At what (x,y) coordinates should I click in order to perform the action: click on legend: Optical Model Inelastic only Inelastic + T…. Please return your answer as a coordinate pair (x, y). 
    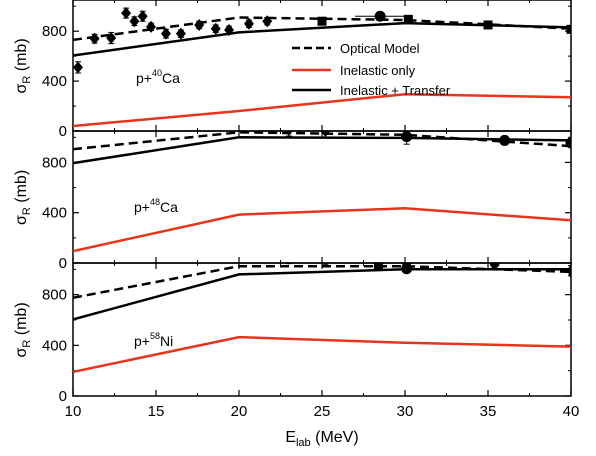
    Looking at the image, I should click on (371, 69).